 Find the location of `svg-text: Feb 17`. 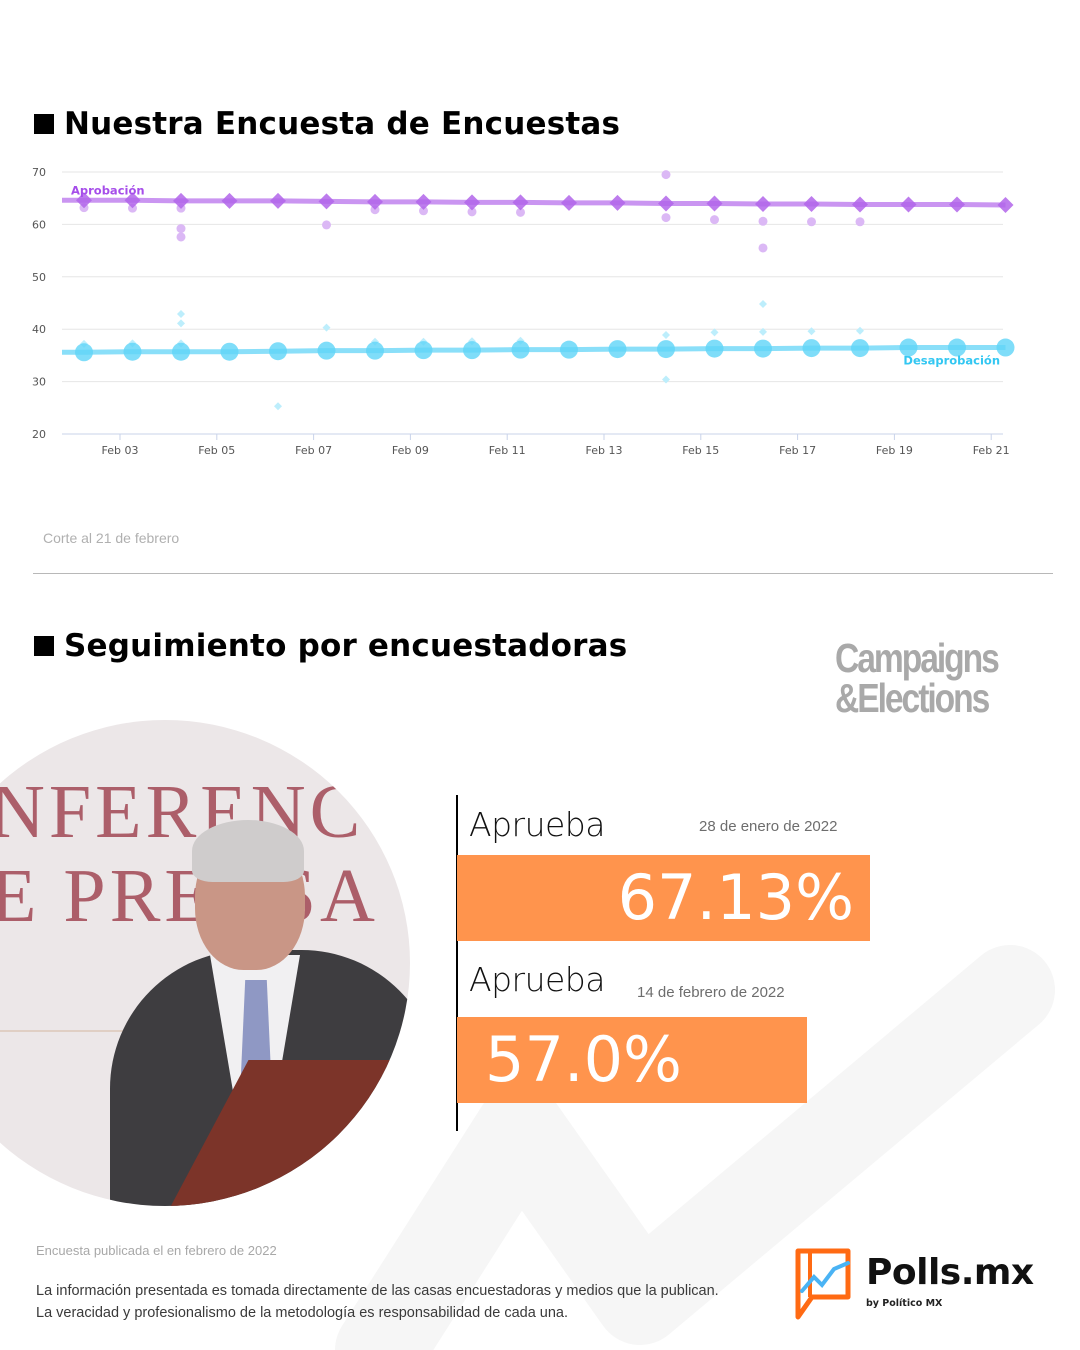

svg-text: Feb 17 is located at coordinates (797, 450).